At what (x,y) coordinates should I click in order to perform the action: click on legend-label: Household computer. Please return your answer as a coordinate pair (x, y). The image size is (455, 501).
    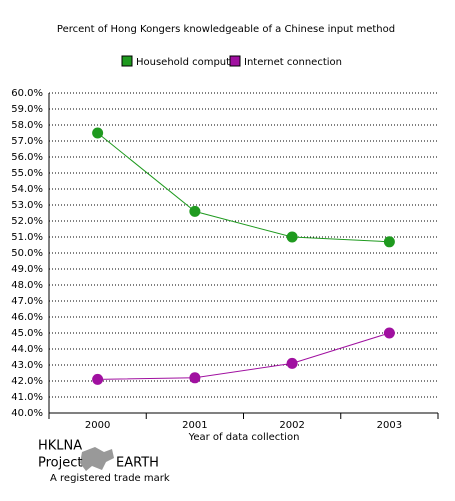
    Looking at the image, I should click on (188, 62).